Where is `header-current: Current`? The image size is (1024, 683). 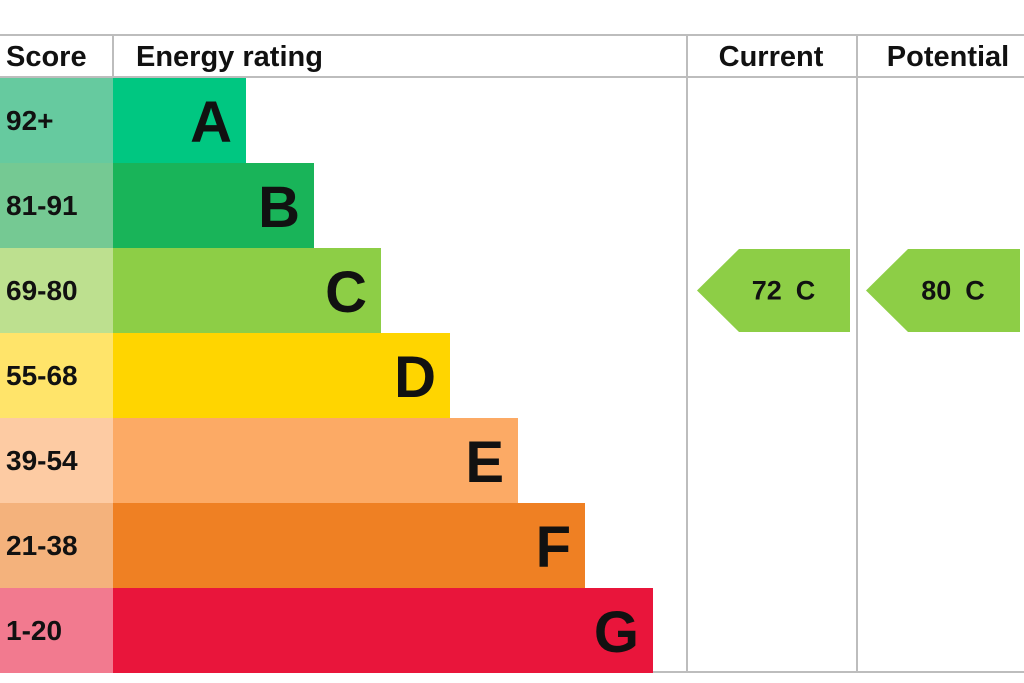 header-current: Current is located at coordinates (771, 57).